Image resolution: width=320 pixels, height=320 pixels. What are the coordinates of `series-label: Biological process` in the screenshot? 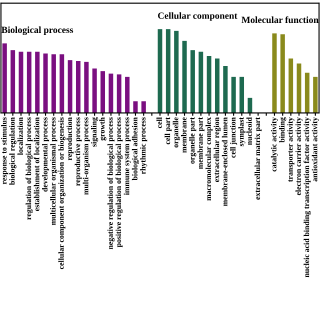 It's located at (38, 31).